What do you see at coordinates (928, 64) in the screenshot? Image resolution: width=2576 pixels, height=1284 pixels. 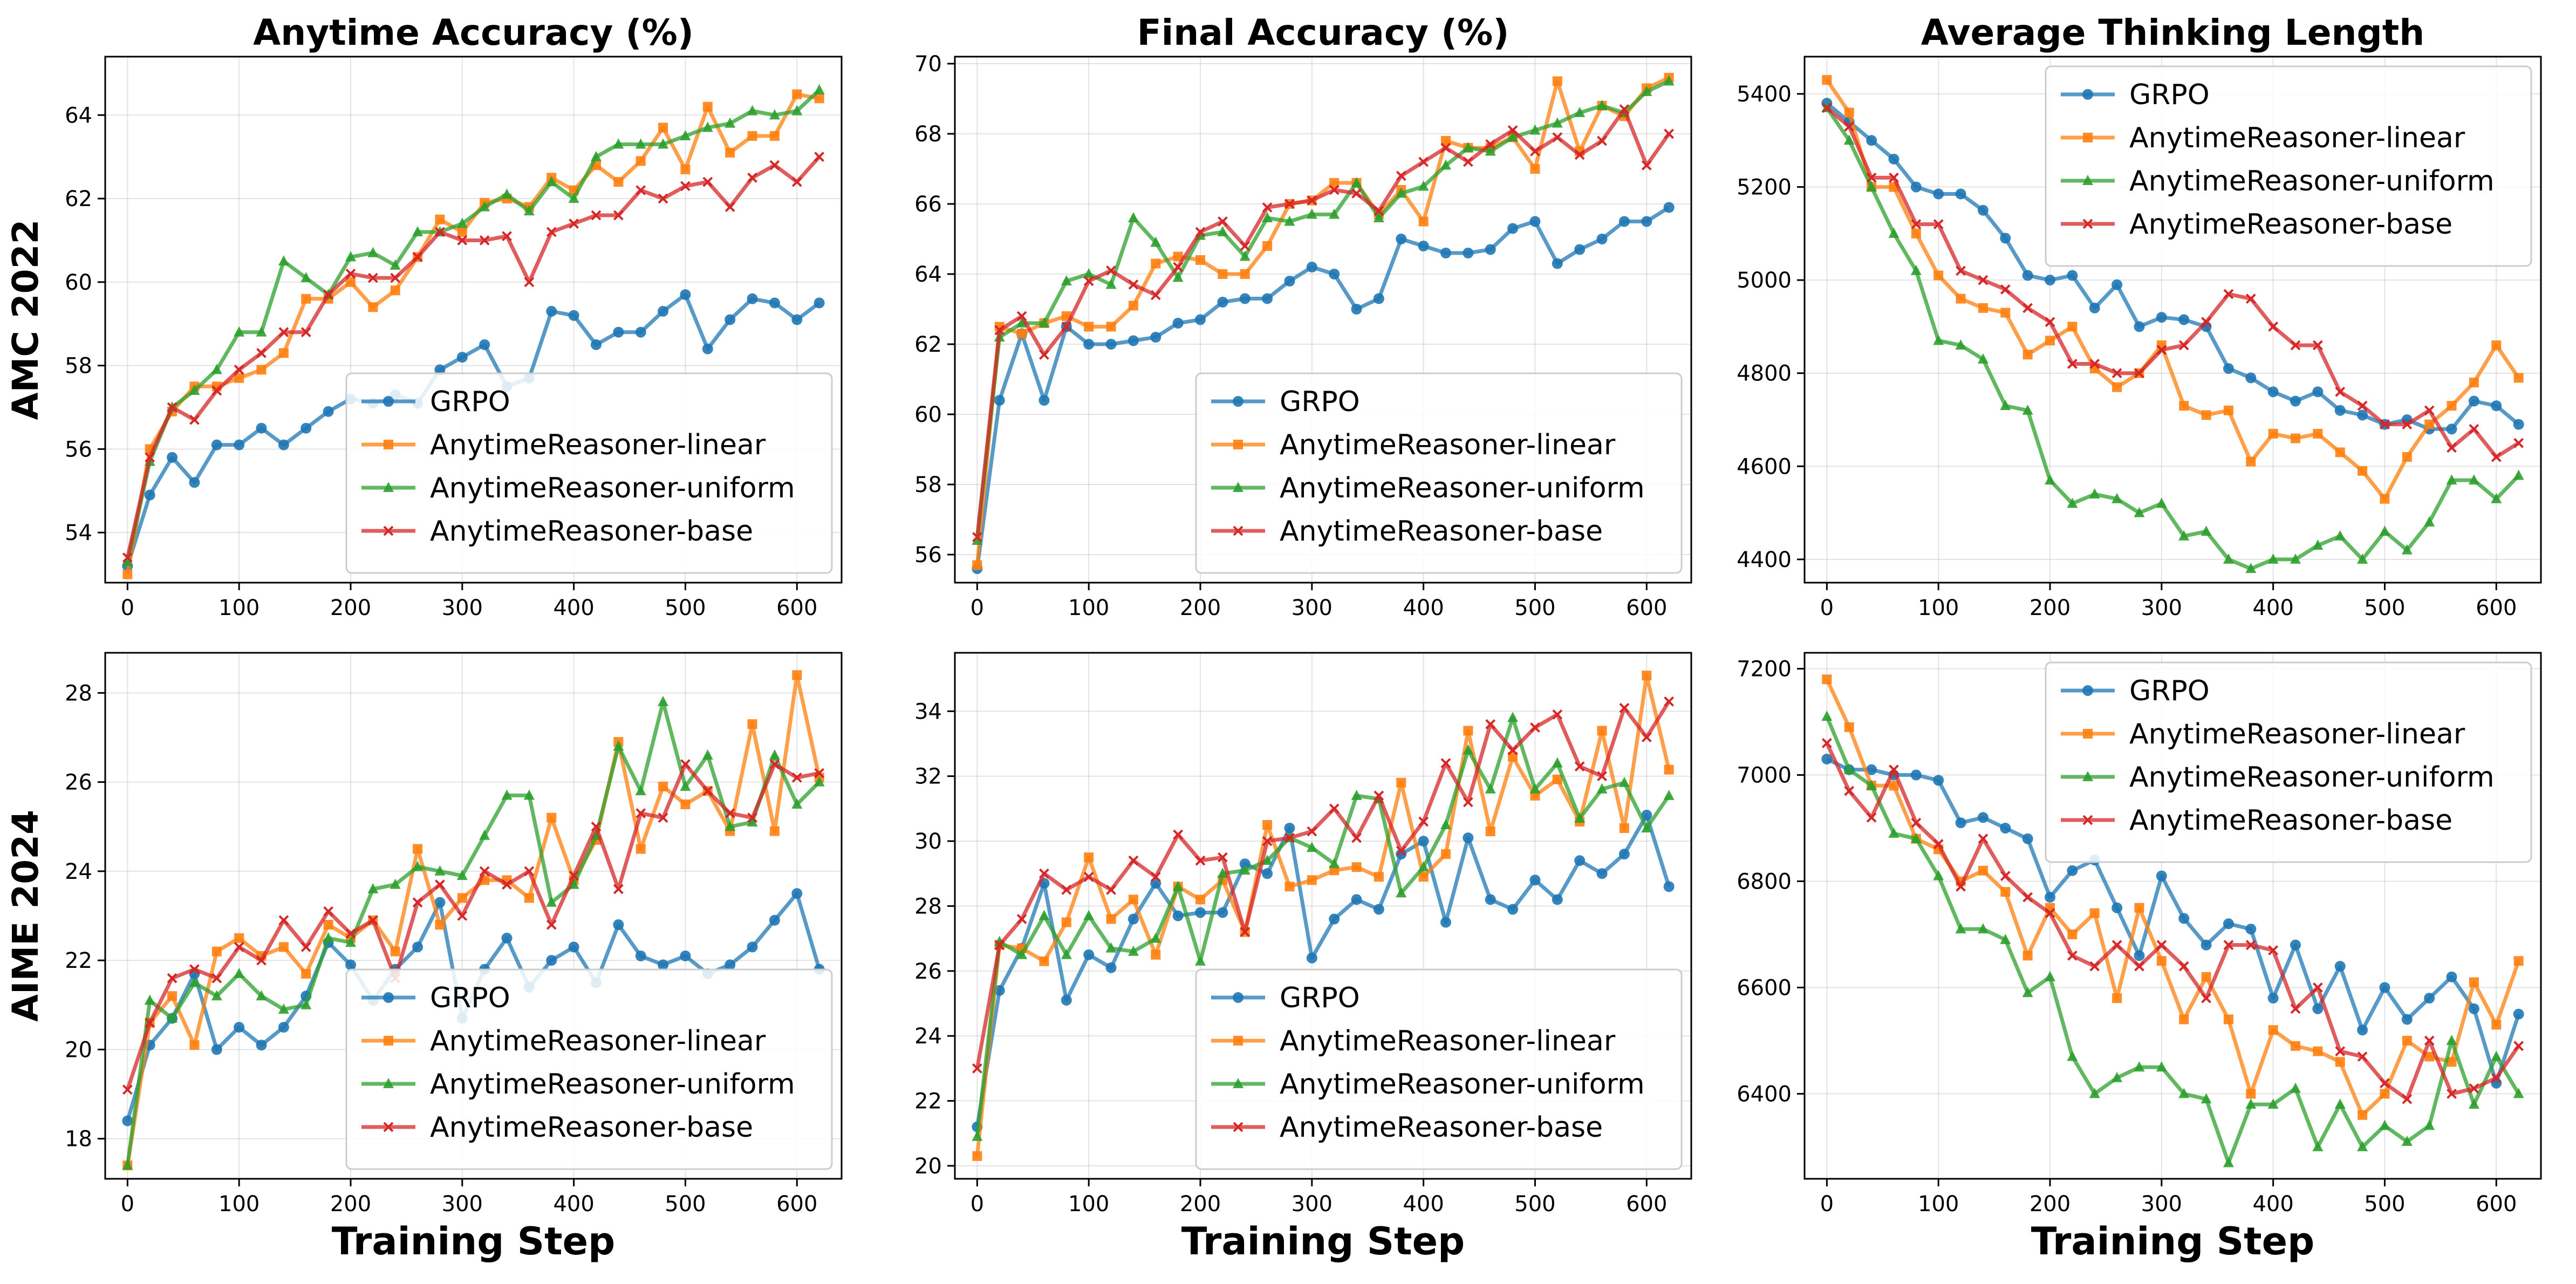 I see `y-tick-label: 70` at bounding box center [928, 64].